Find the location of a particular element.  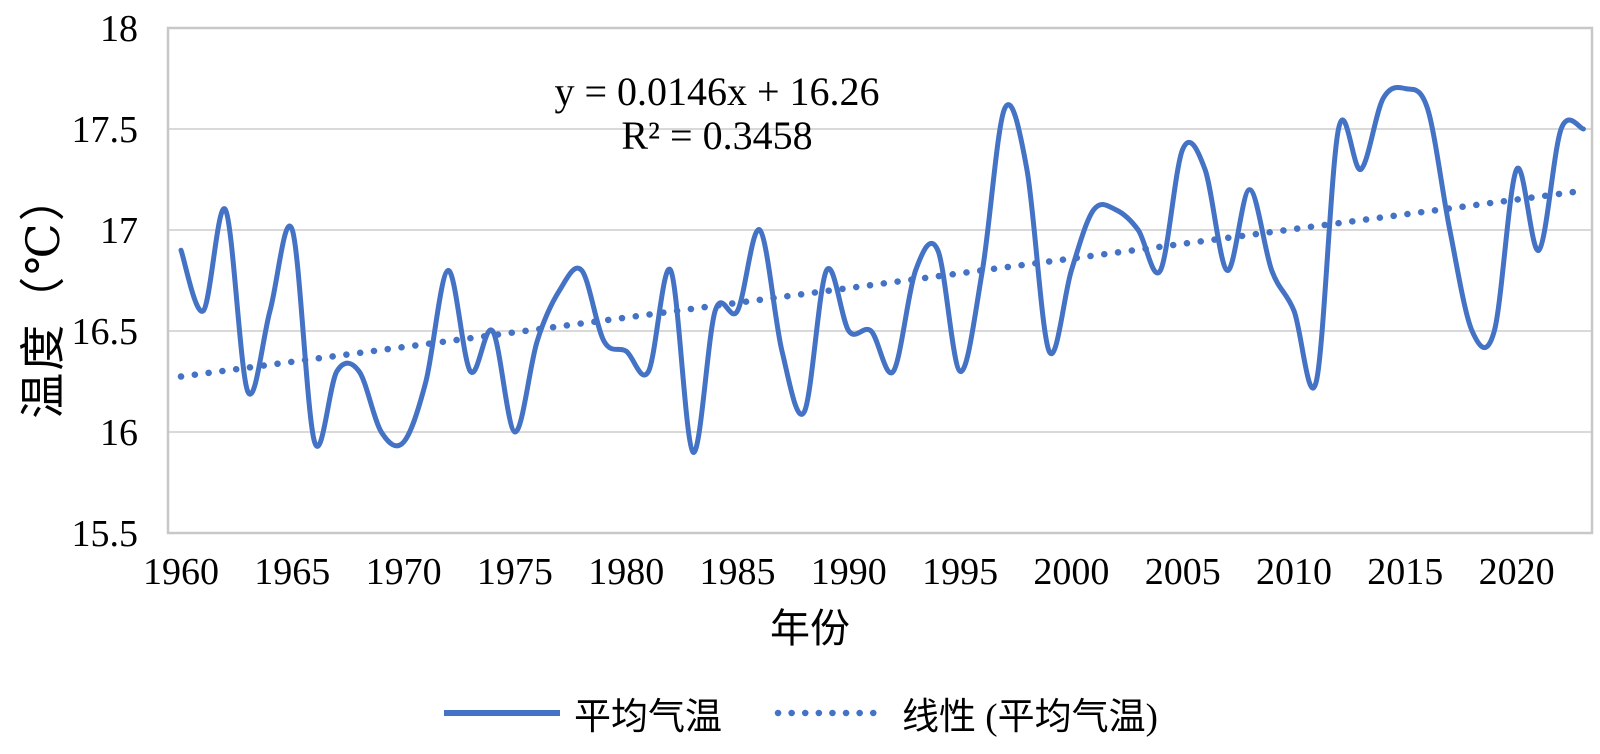

y-tick-label-18: 18 is located at coordinates (119, 29).